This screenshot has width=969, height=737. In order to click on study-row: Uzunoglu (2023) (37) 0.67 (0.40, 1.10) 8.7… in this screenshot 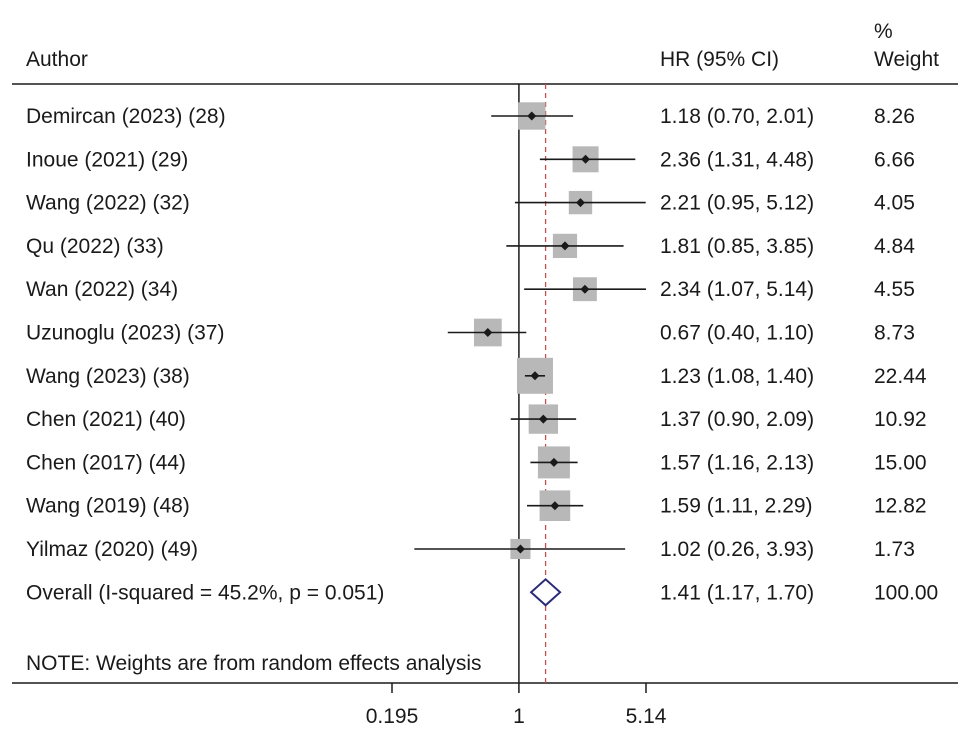, I will do `click(470, 332)`.